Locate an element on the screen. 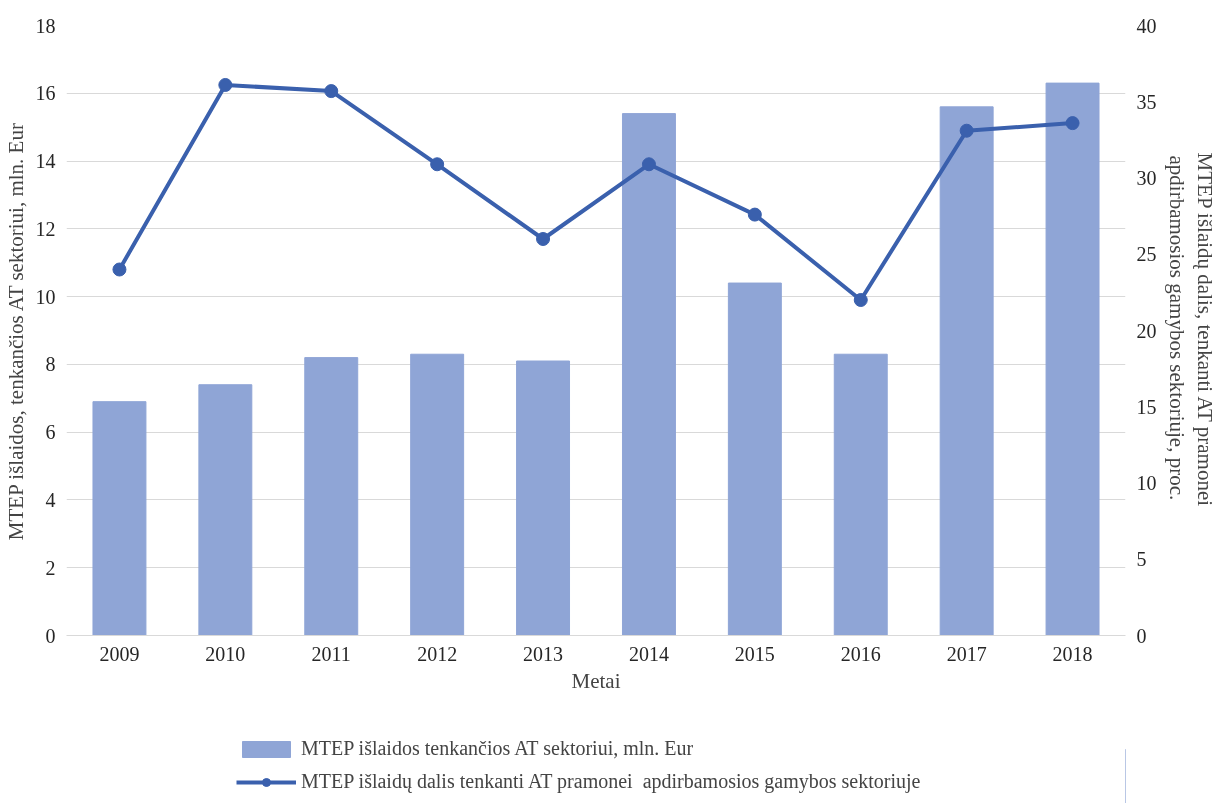 This screenshot has height=812, width=1224. y2-tick-label: 20 is located at coordinates (1146, 330).